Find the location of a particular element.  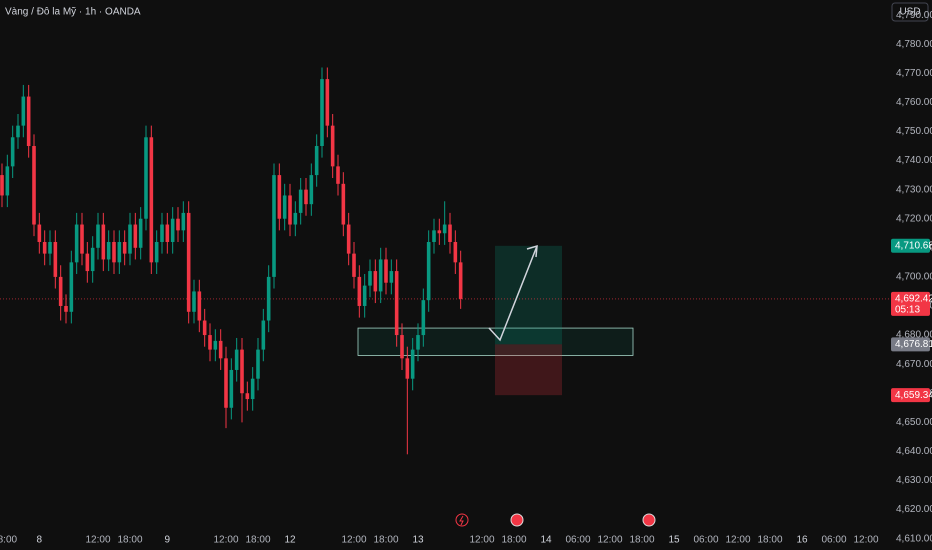

currency-label: USD is located at coordinates (909, 12).